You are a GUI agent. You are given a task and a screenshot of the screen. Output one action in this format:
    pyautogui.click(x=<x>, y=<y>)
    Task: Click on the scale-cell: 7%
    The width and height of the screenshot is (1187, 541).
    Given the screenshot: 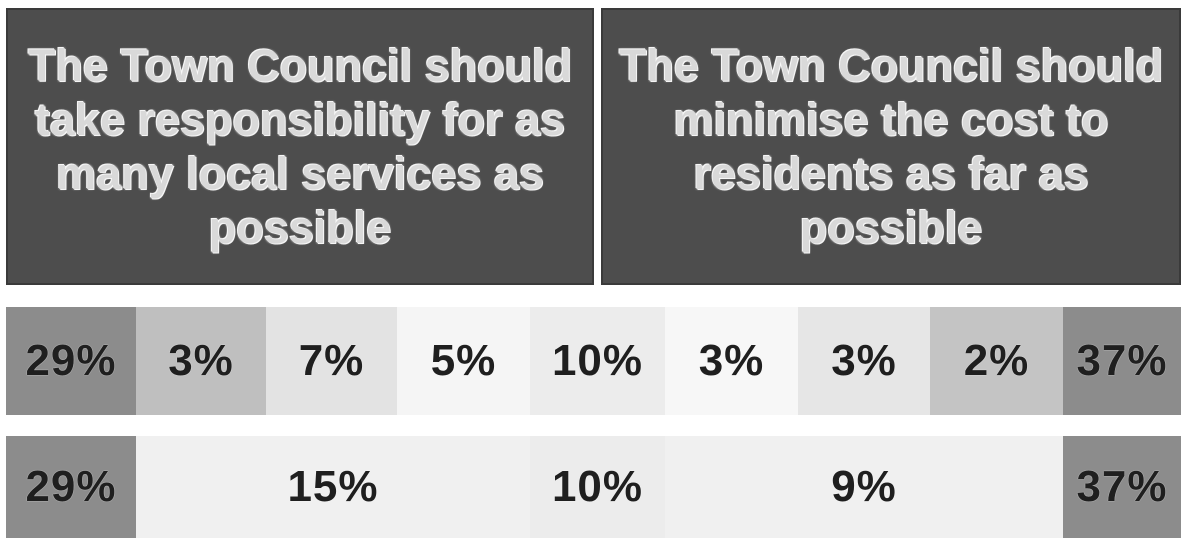 What is the action you would take?
    pyautogui.click(x=331, y=361)
    